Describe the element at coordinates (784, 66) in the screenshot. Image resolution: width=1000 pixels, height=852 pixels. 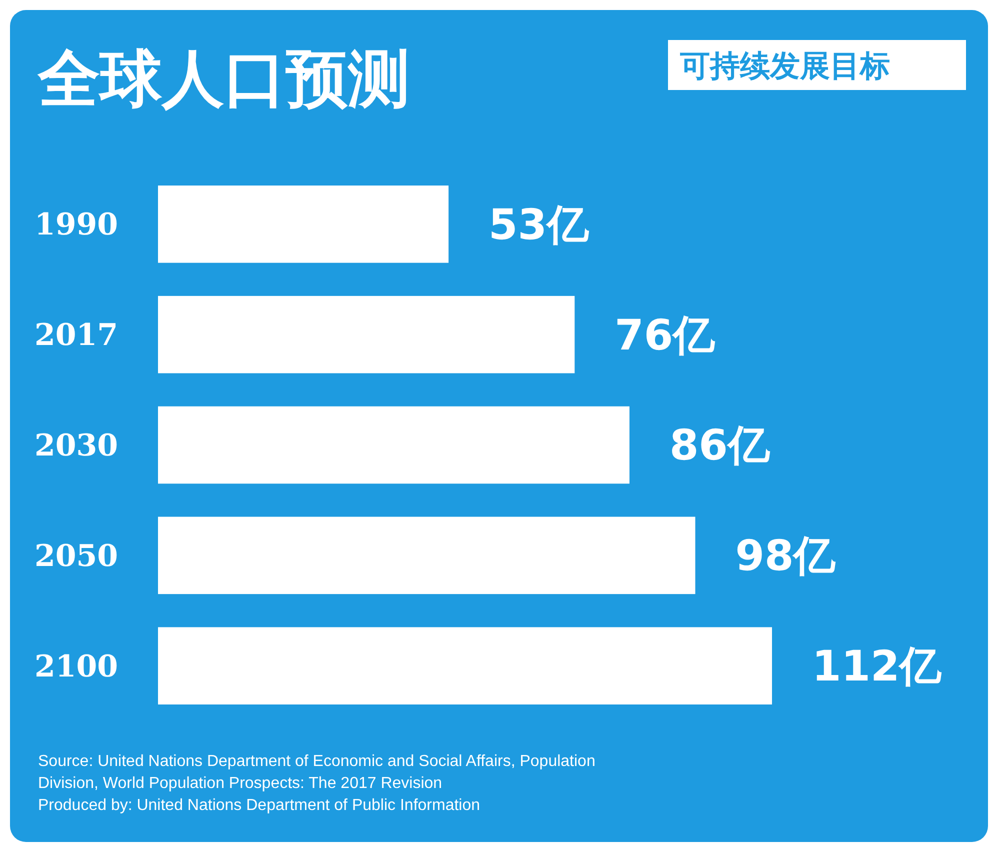
I see `text: 可持续发展目标` at that location.